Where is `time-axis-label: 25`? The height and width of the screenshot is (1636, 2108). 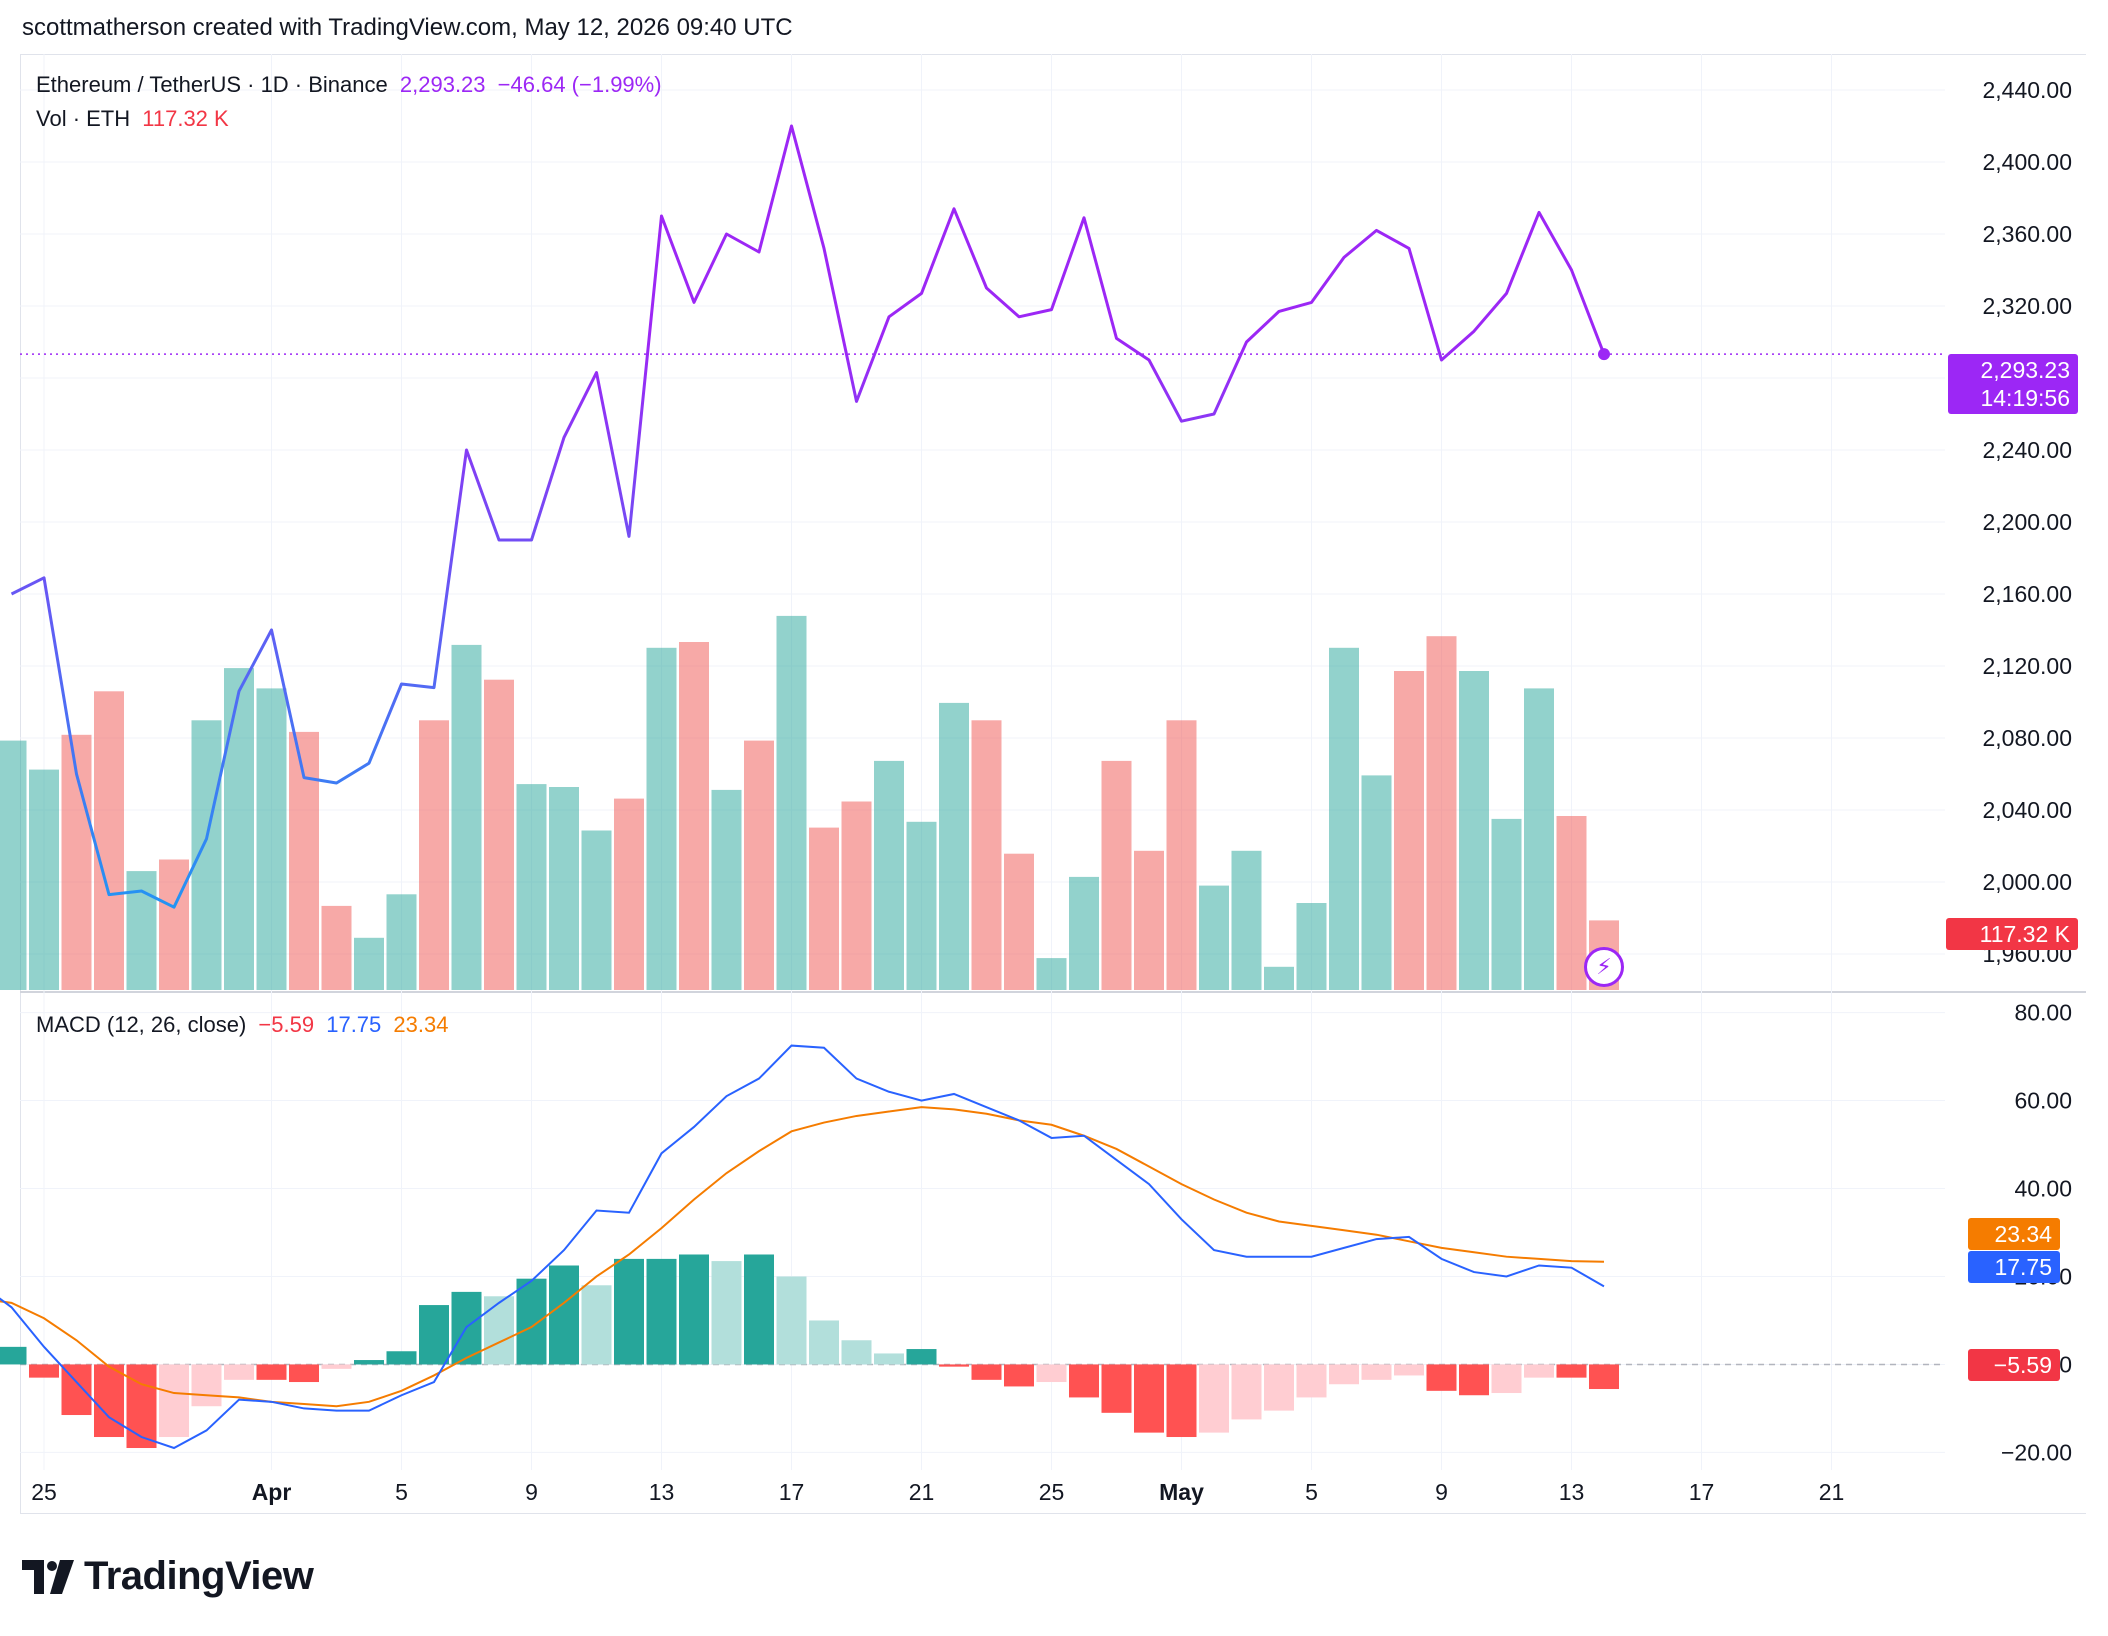
time-axis-label: 25 is located at coordinates (1052, 1492).